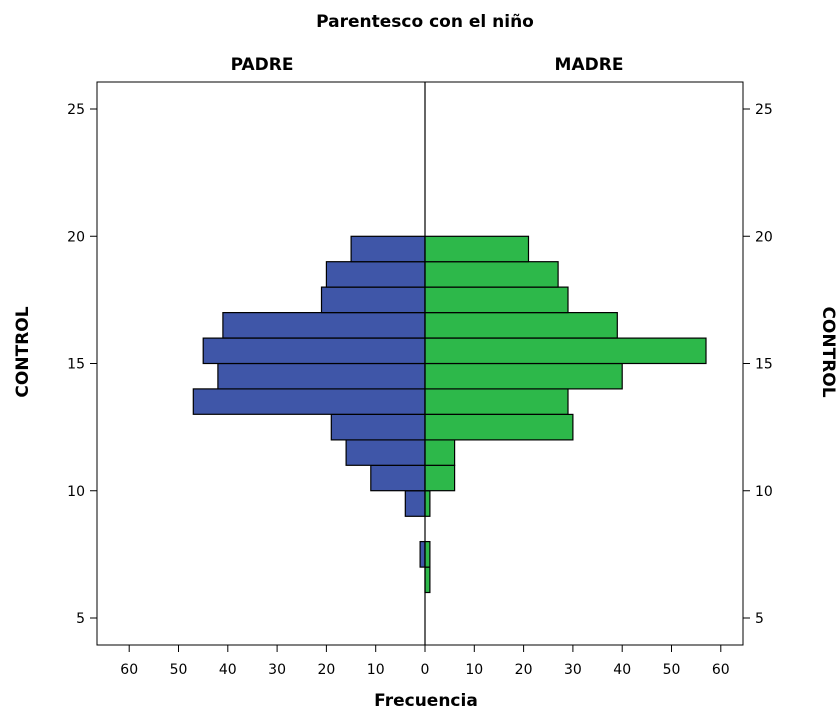 The width and height of the screenshot is (840, 711). What do you see at coordinates (474, 670) in the screenshot?
I see `x-tick-label-right-10: 10` at bounding box center [474, 670].